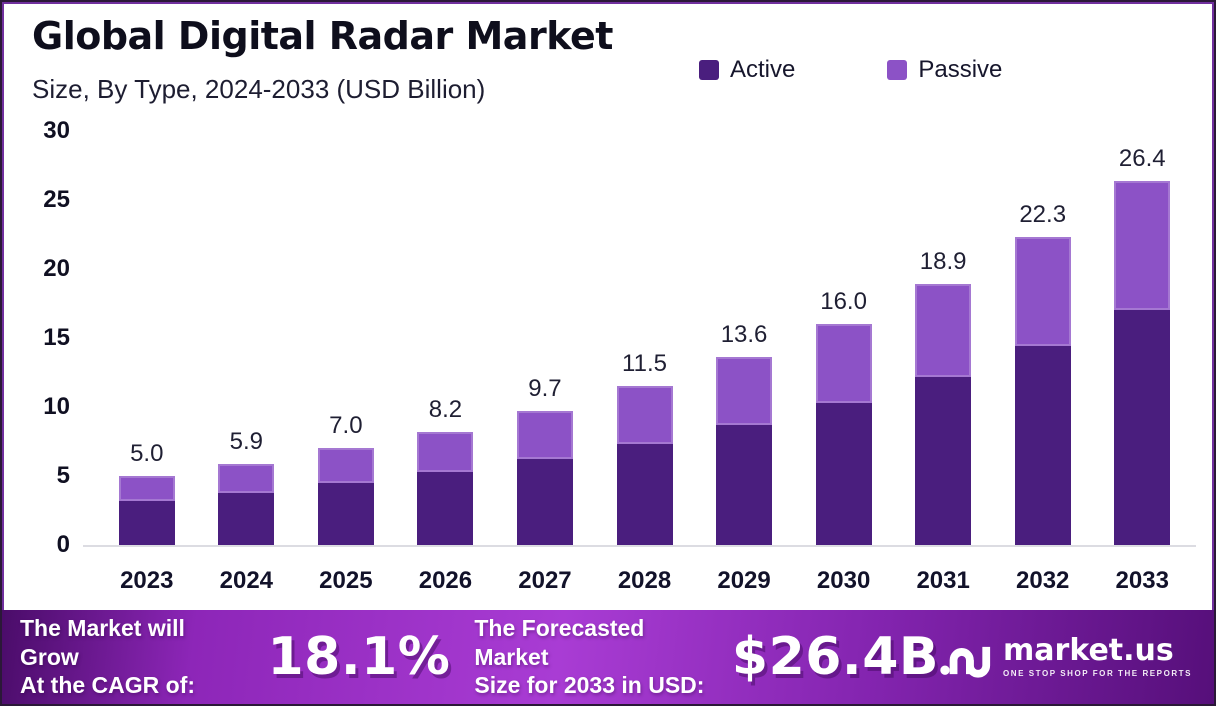 This screenshot has width=1216, height=706. Describe the element at coordinates (644, 415) in the screenshot. I see `bar-segment-passive-2028` at that location.